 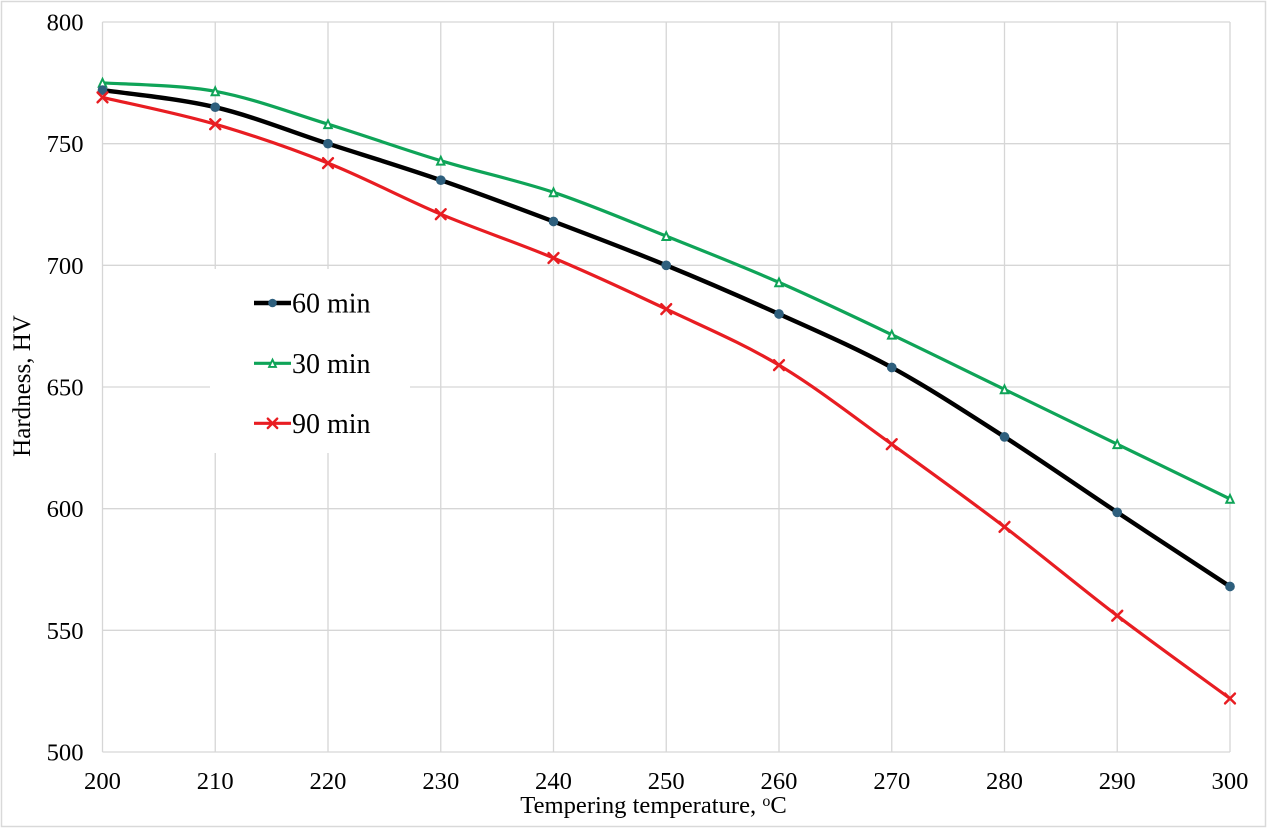 What do you see at coordinates (65, 388) in the screenshot?
I see `svg-text: 650` at bounding box center [65, 388].